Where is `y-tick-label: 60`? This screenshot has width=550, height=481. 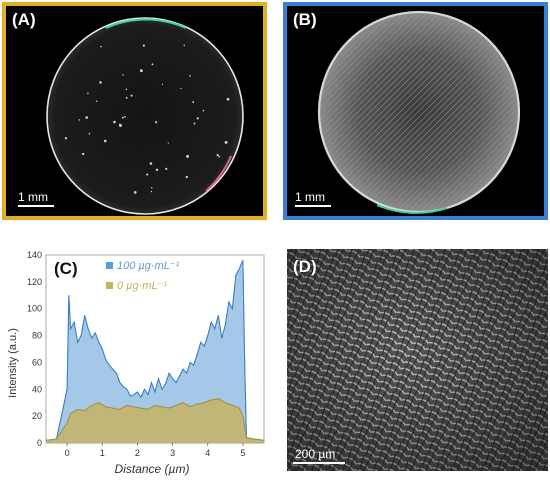
y-tick-label: 60 is located at coordinates (37, 362).